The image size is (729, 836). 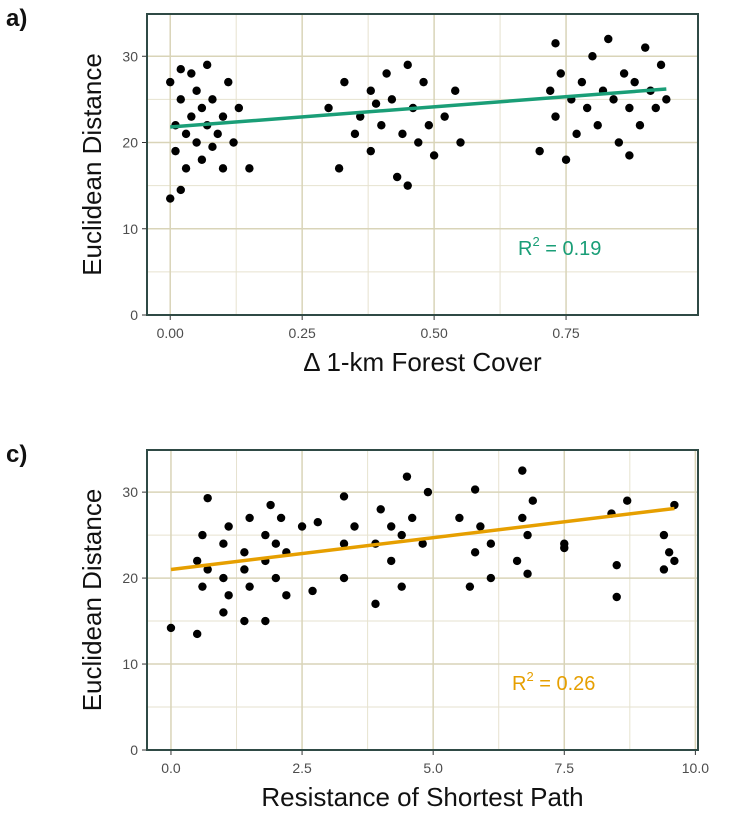 I want to click on annotation-text: = 0.19, so click(x=571, y=249).